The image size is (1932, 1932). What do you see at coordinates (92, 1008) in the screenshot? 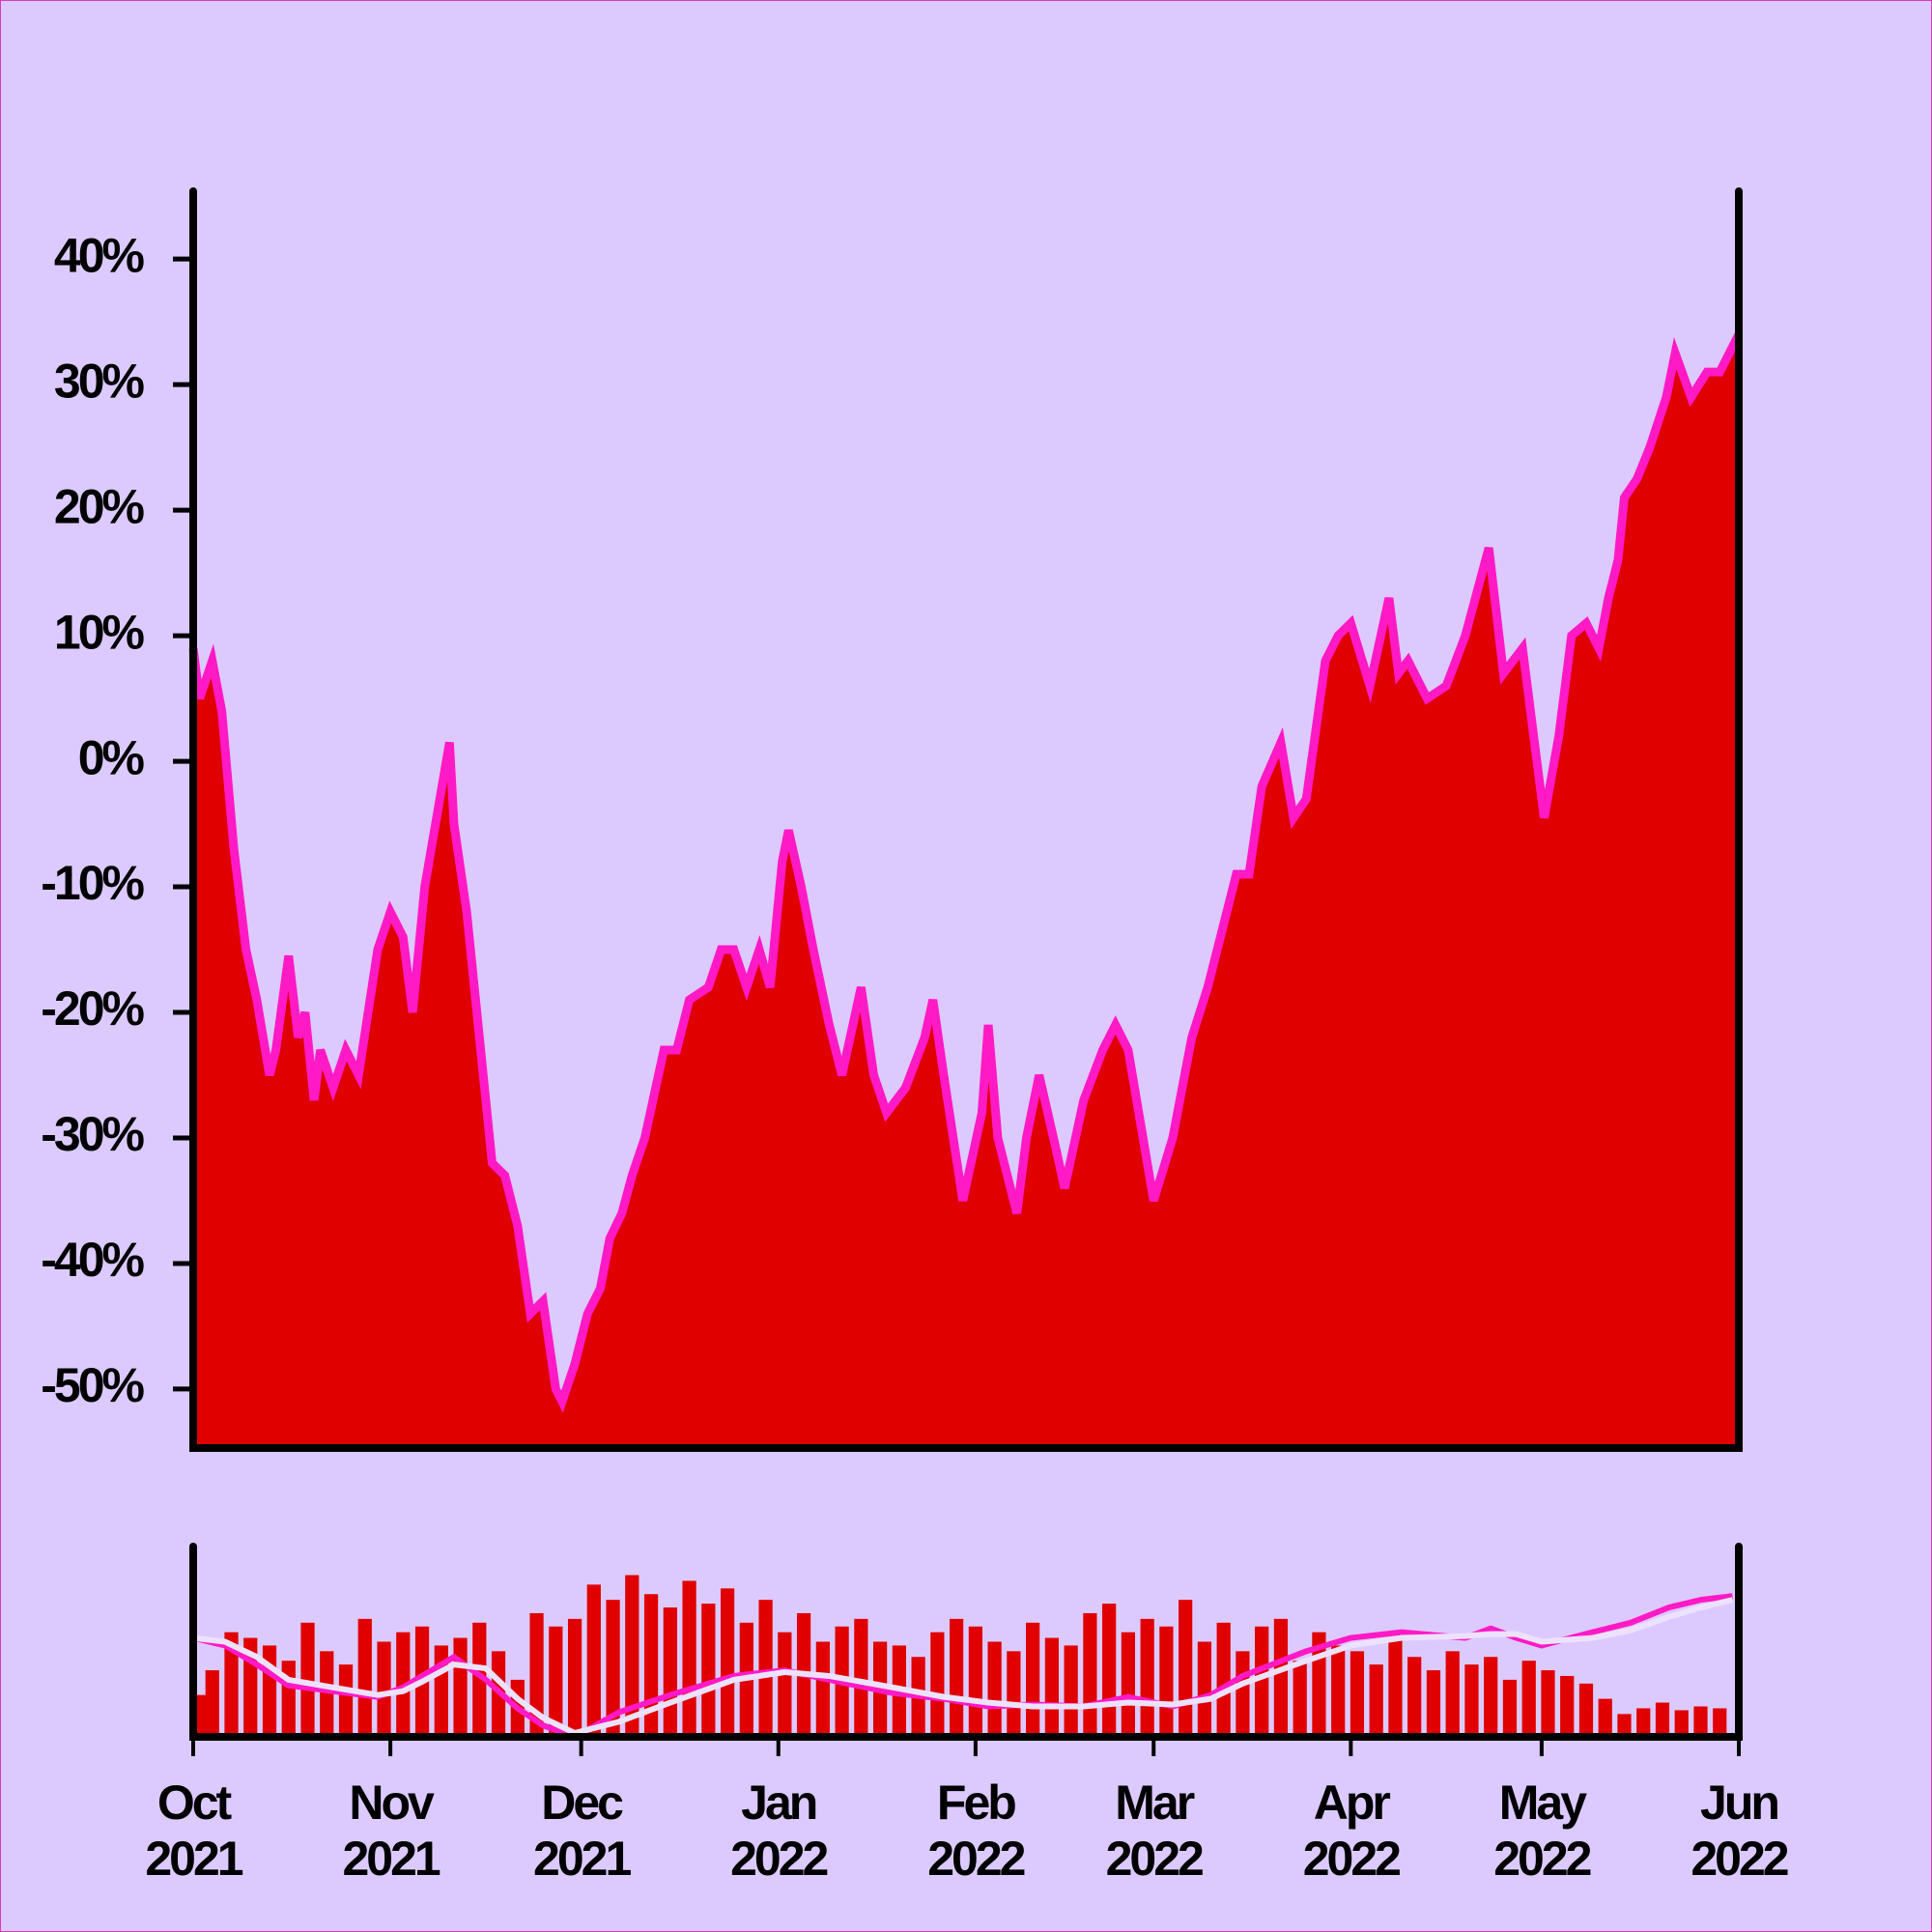
I see `y-tick-label: -20%` at bounding box center [92, 1008].